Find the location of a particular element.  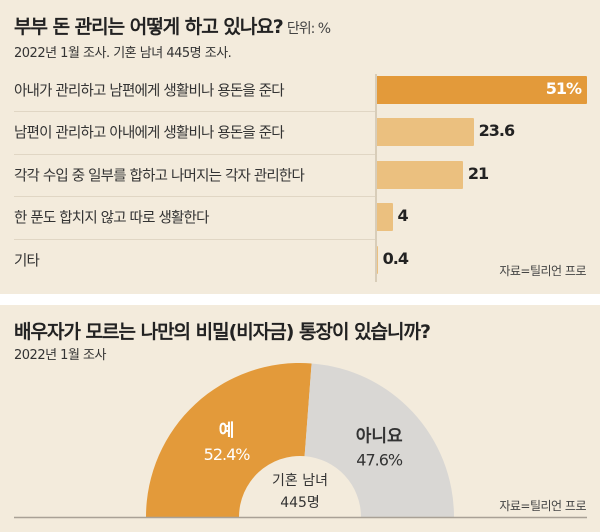

bar-row: 남편이 관리하고 아내에게 생활비나 용돈을 준다 is located at coordinates (194, 132).